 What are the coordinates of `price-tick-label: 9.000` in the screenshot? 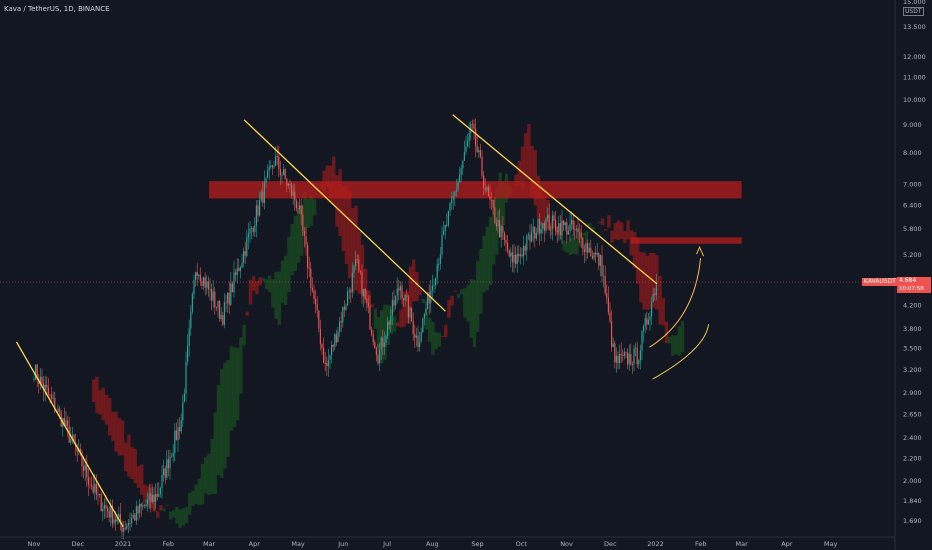 It's located at (912, 125).